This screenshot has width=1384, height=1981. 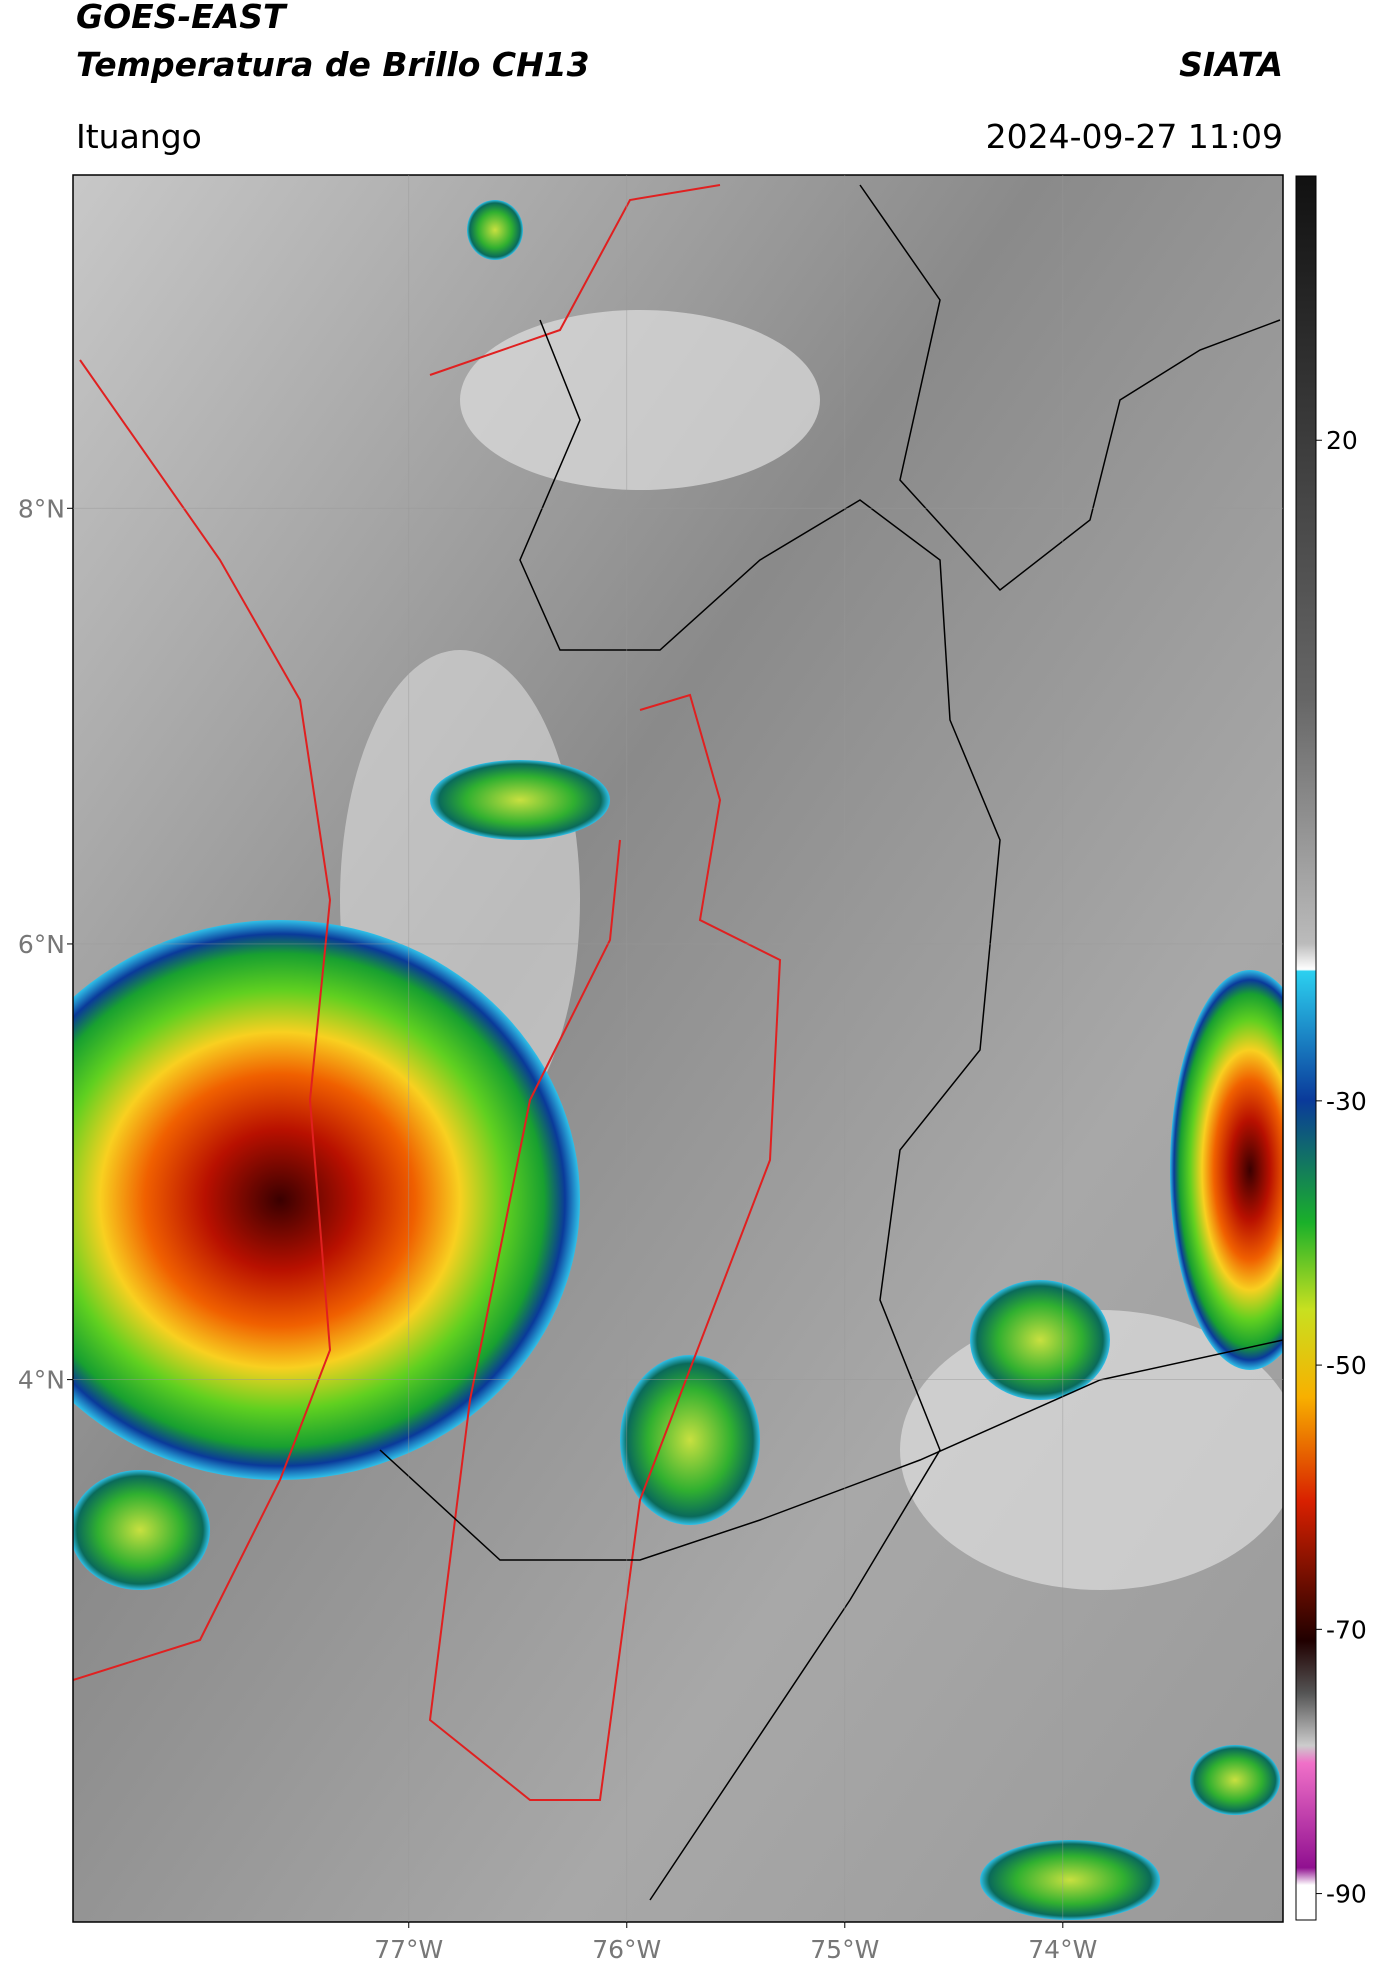 I want to click on colorbar, so click(x=1306, y=1048).